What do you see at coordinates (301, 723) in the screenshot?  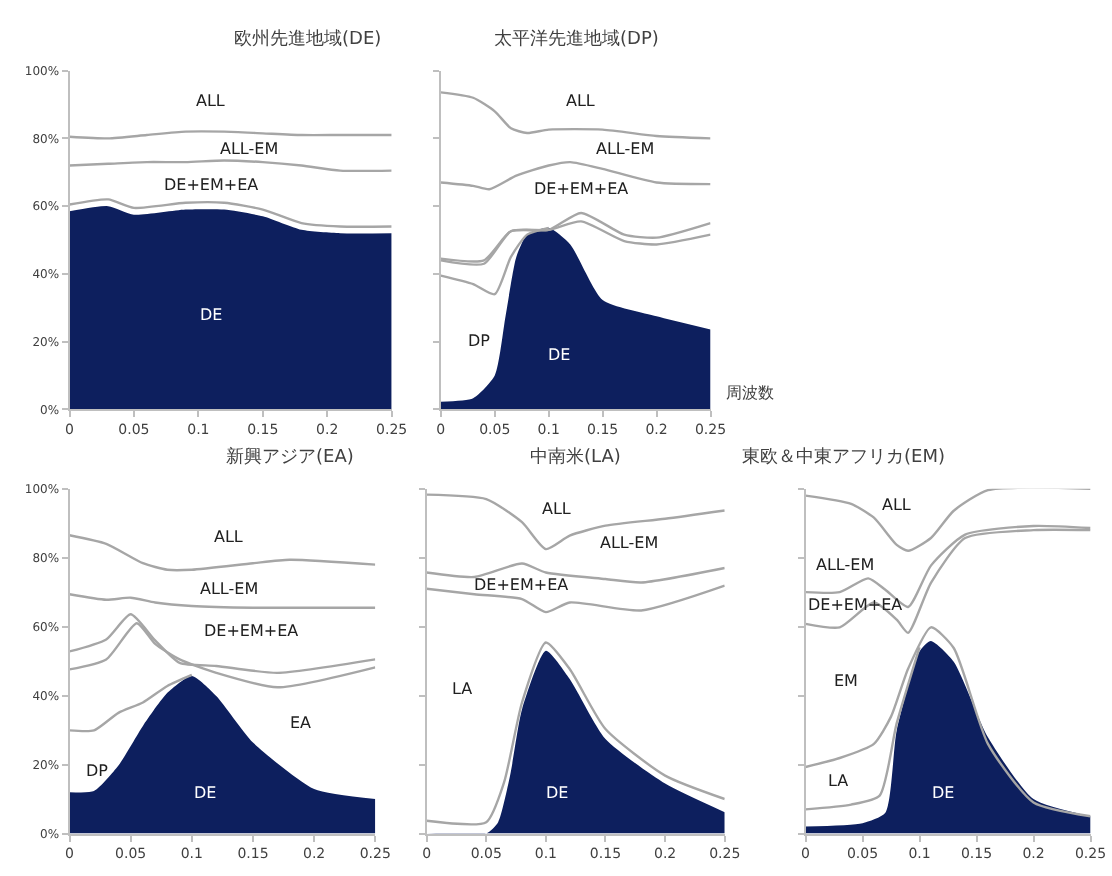 I see `annotation: EA` at bounding box center [301, 723].